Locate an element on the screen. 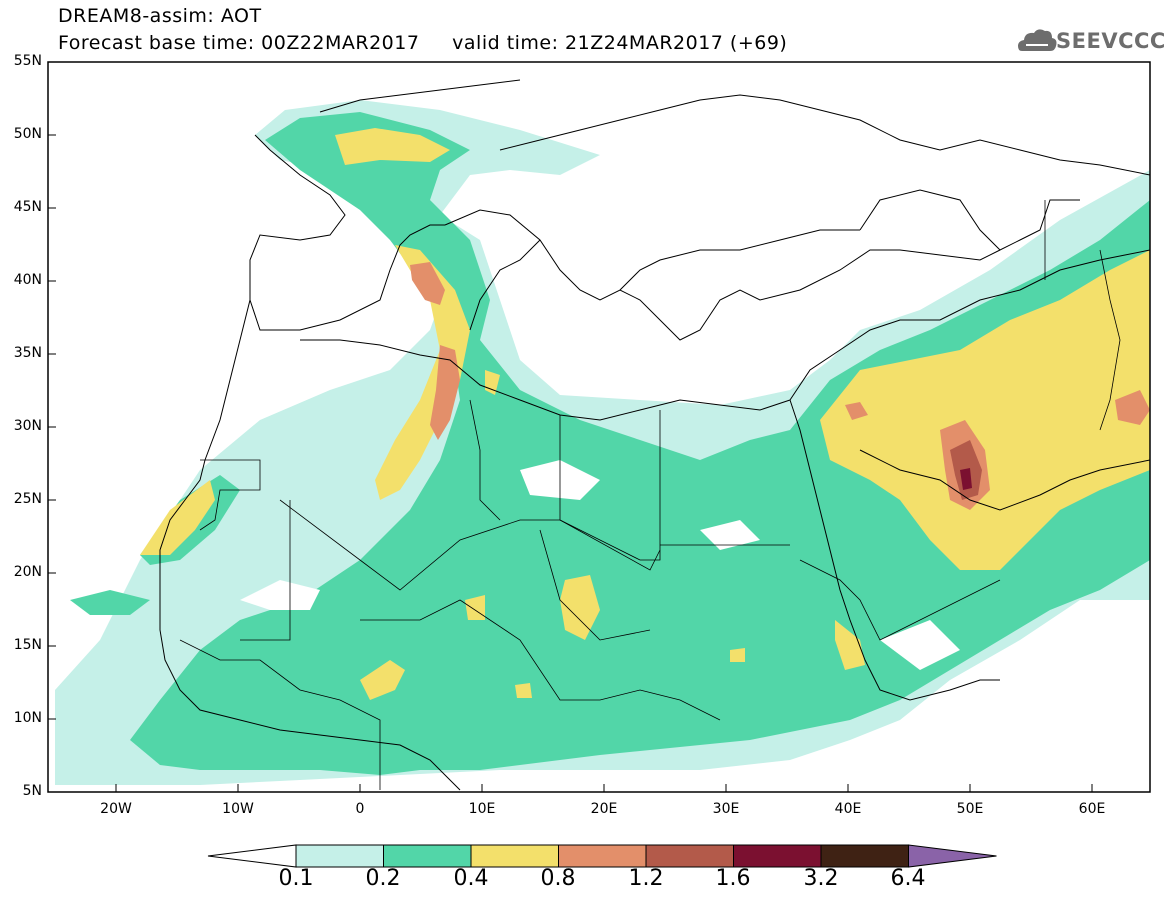 The height and width of the screenshot is (905, 1165). lon-label: 40E is located at coordinates (848, 809).